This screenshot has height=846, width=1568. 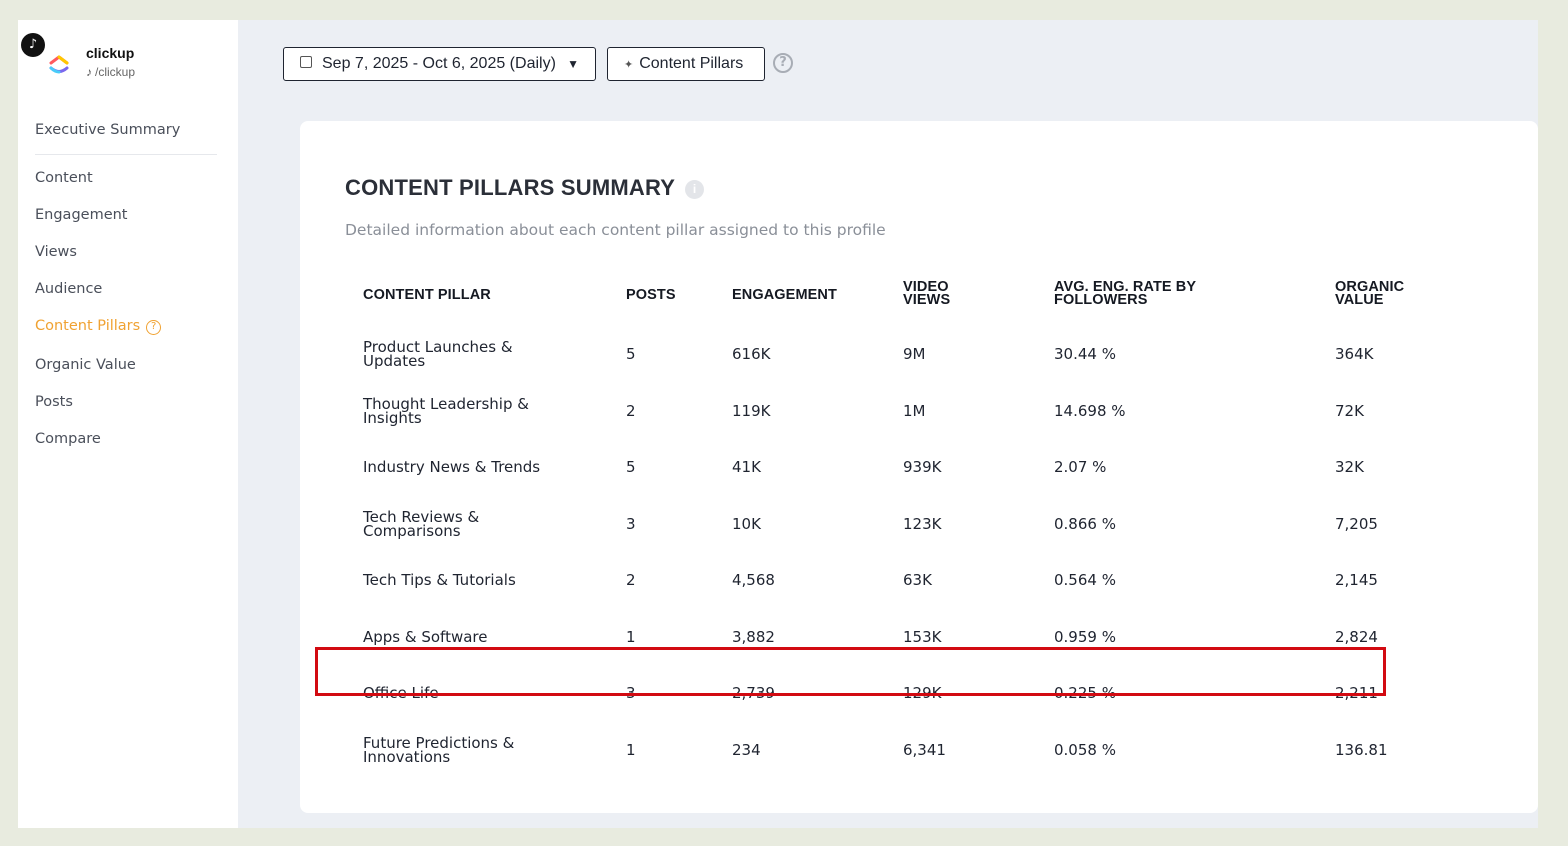 I want to click on cell-eng-rate: 14.698 %, so click(x=1090, y=410).